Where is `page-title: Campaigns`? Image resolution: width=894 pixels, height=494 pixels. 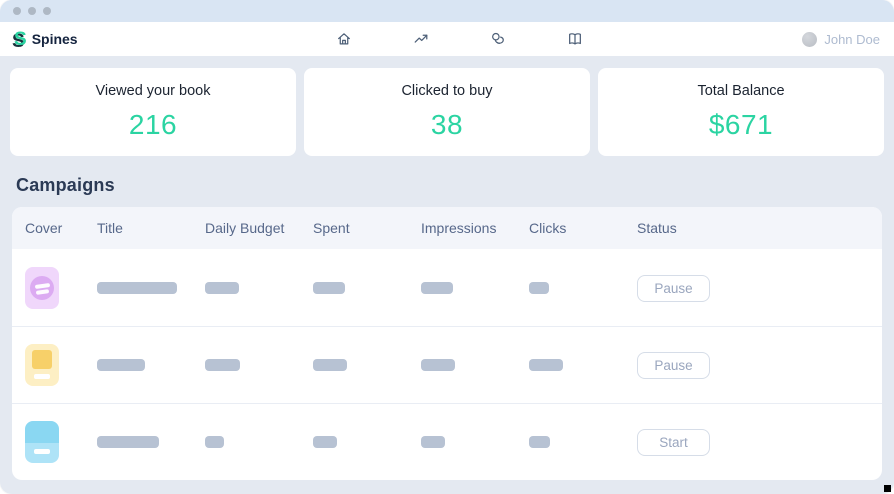
page-title: Campaigns is located at coordinates (65, 185).